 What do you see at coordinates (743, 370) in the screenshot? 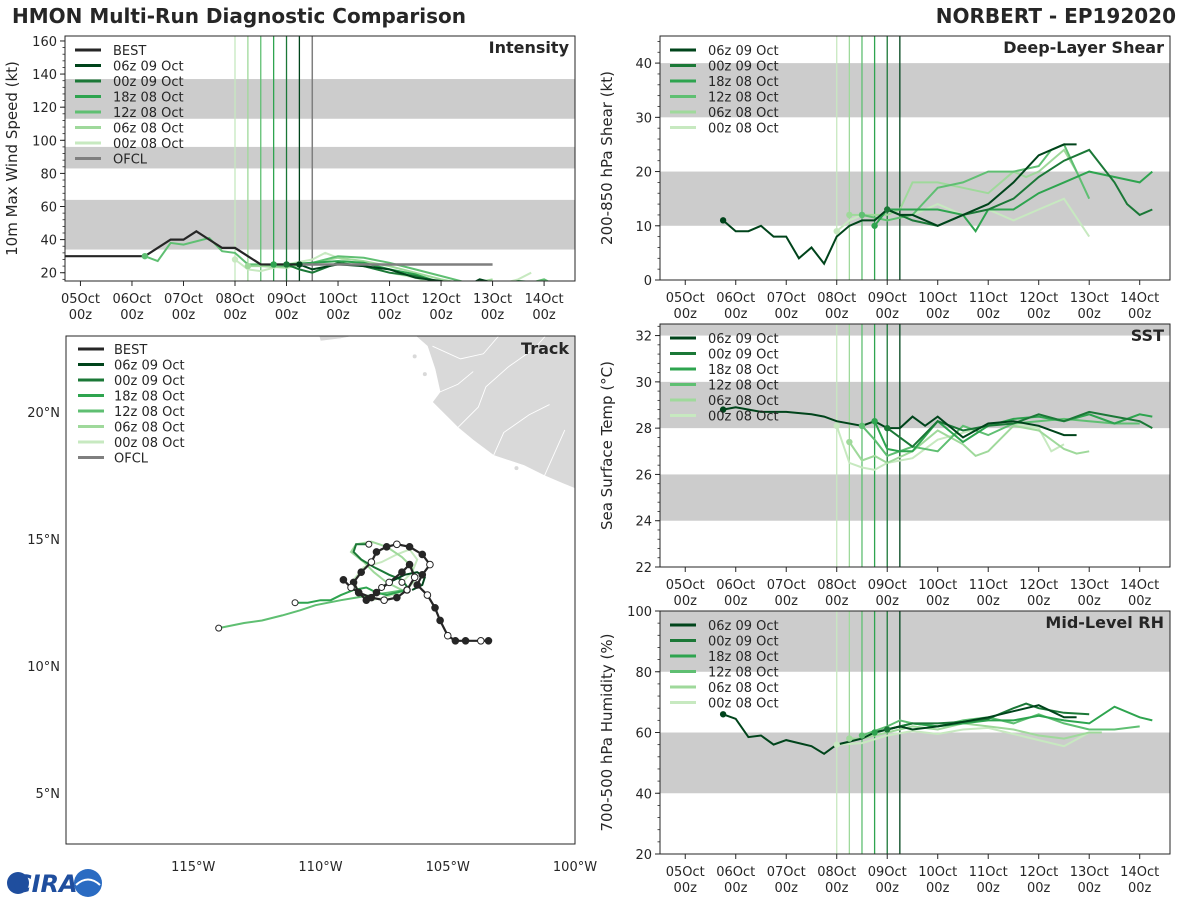
I see `sst-legend-label: 18z 08 Oct` at bounding box center [743, 370].